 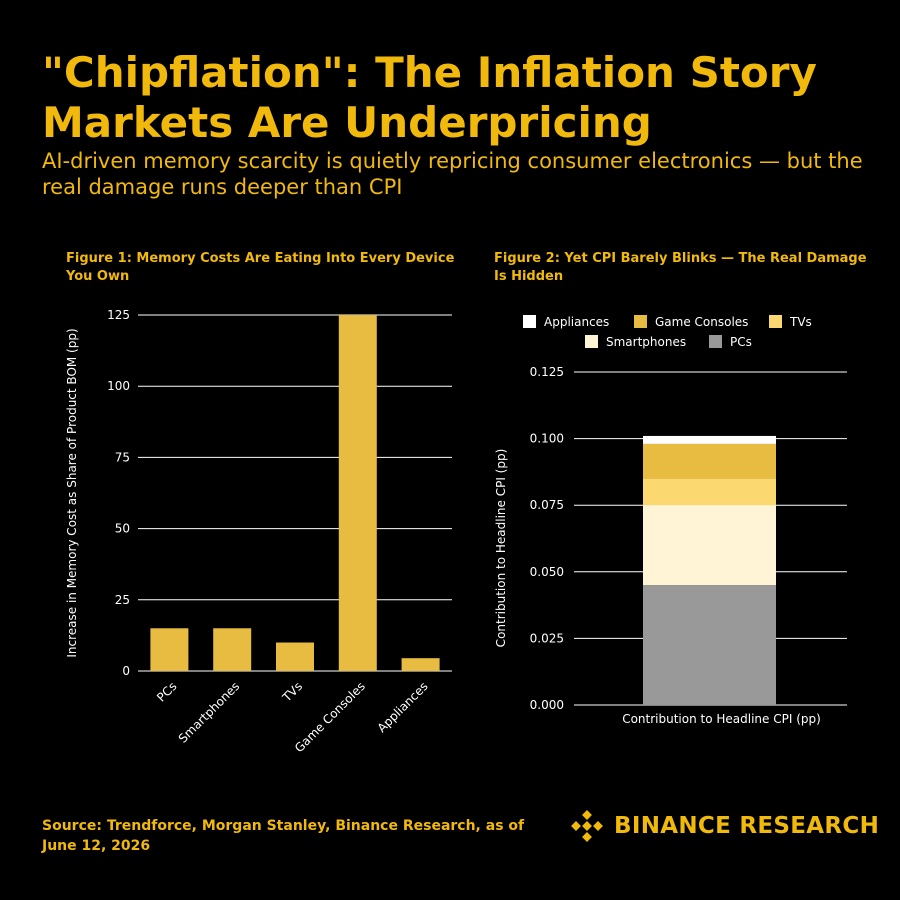 What do you see at coordinates (709, 461) in the screenshot?
I see `fig2-segment-game-consoles` at bounding box center [709, 461].